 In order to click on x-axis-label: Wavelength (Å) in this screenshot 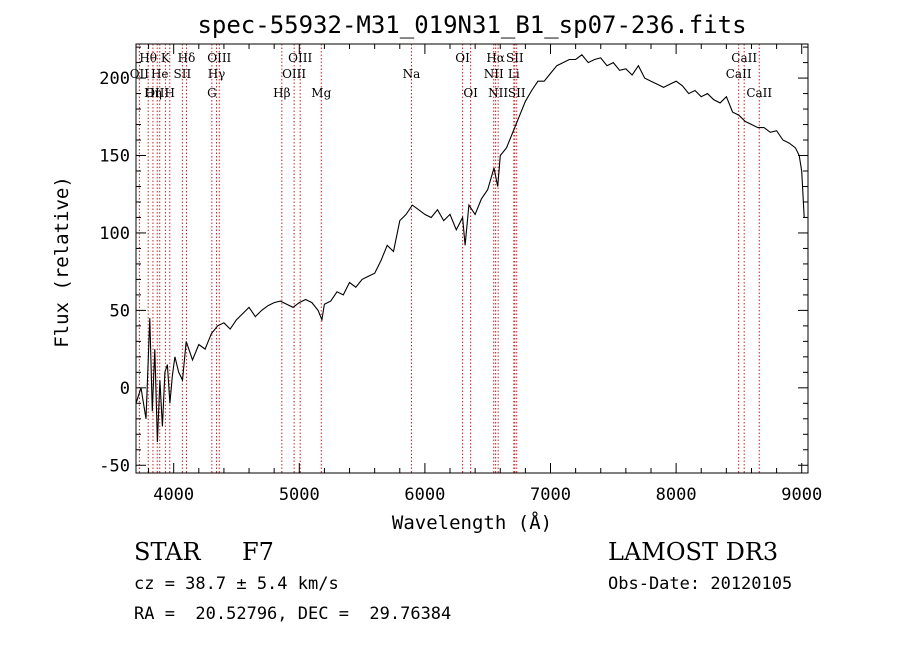, I will do `click(472, 522)`.